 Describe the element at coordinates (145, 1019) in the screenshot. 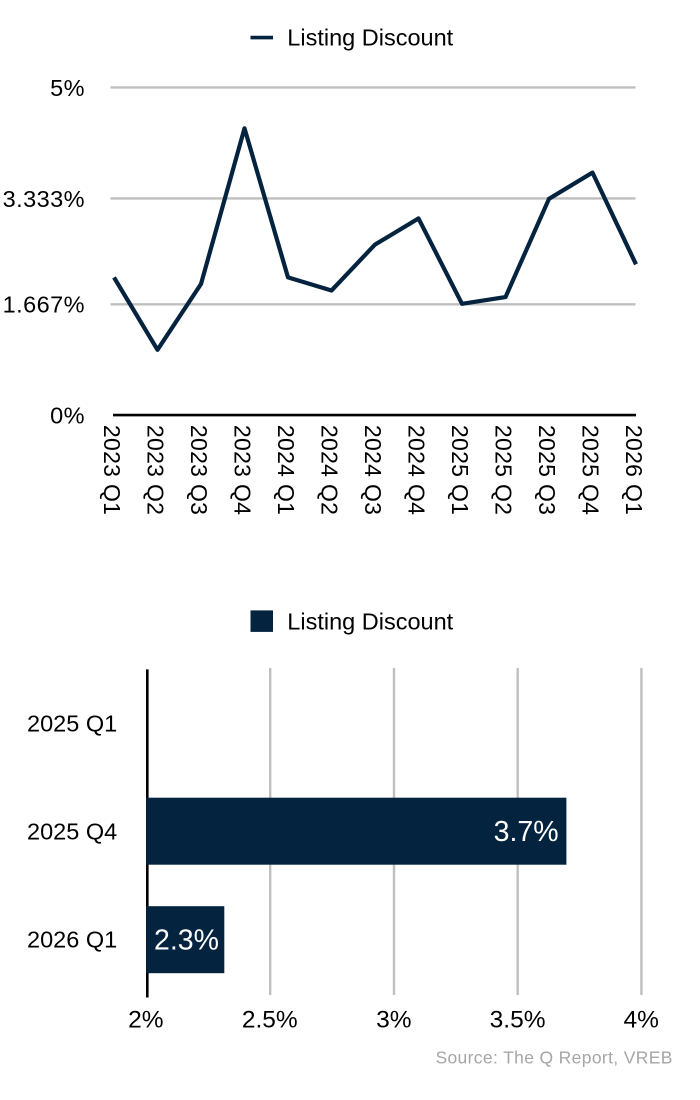

I see `svg-text: 2%` at that location.